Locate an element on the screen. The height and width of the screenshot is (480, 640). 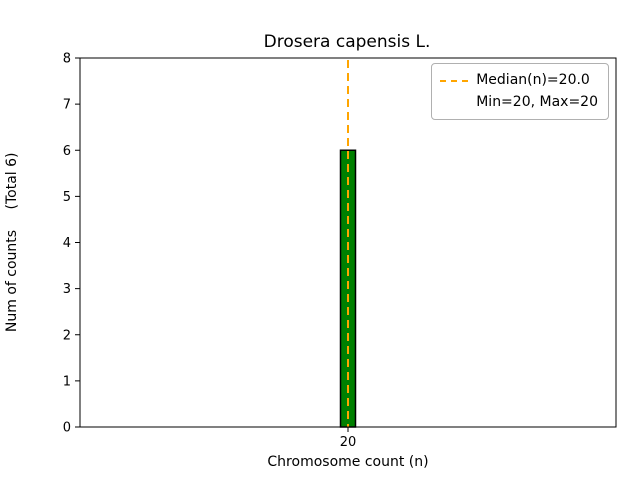
legend: Median(n)=20.0 Min=20, Max=20 is located at coordinates (520, 92).